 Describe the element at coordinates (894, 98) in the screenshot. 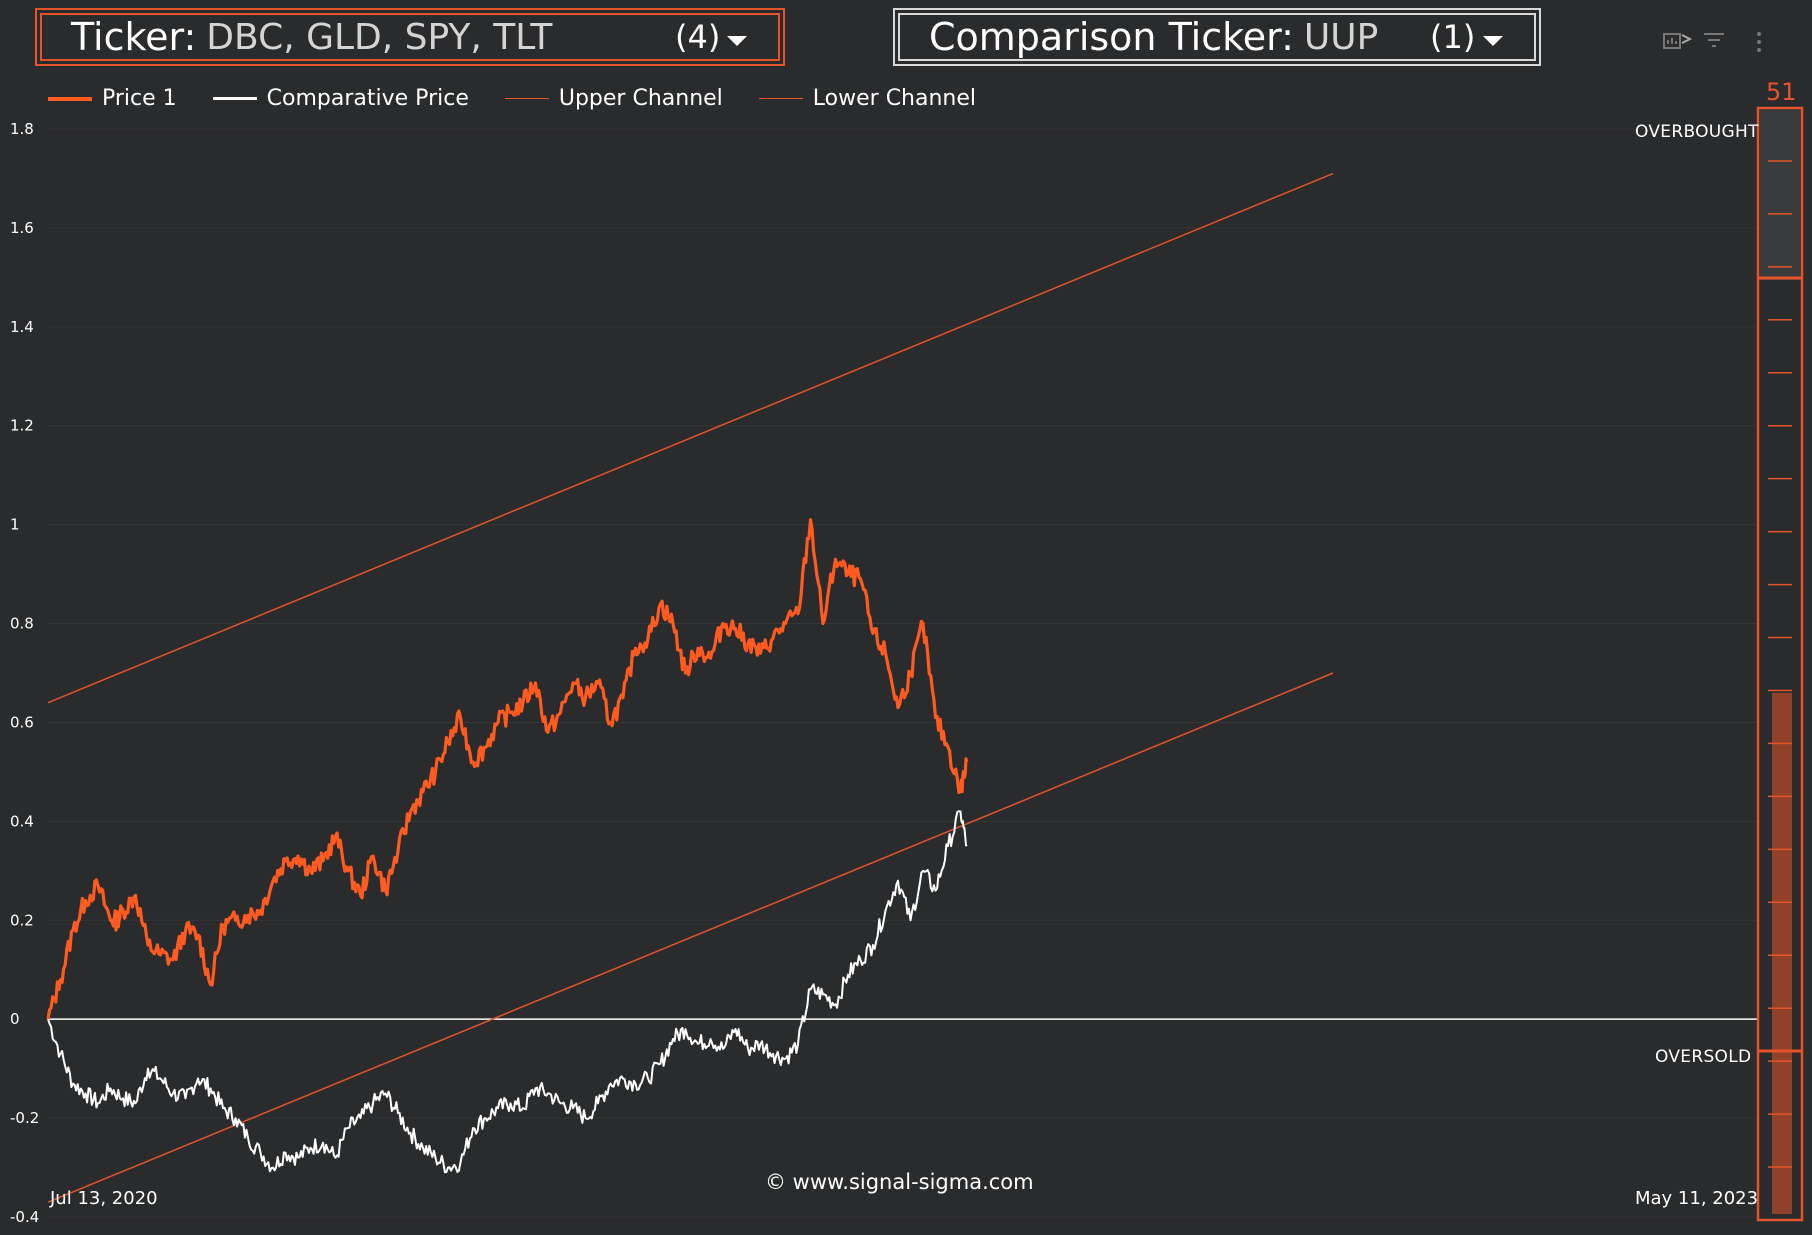

I see `legend-label-lower-channel: Lower Channel` at that location.